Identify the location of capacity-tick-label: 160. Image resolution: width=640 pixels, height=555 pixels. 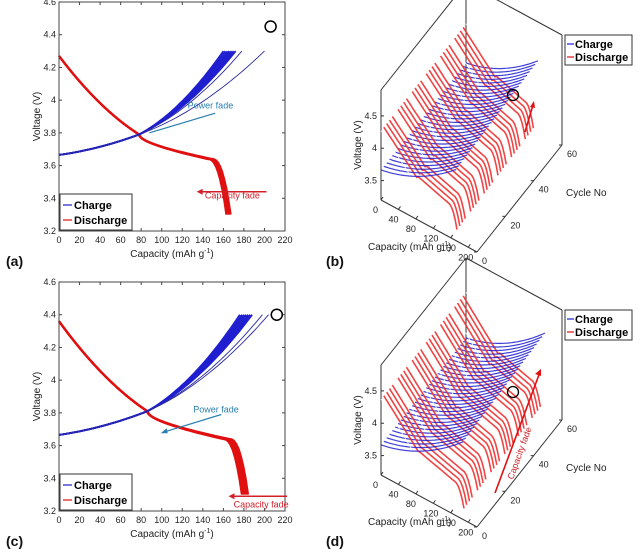
(448, 523).